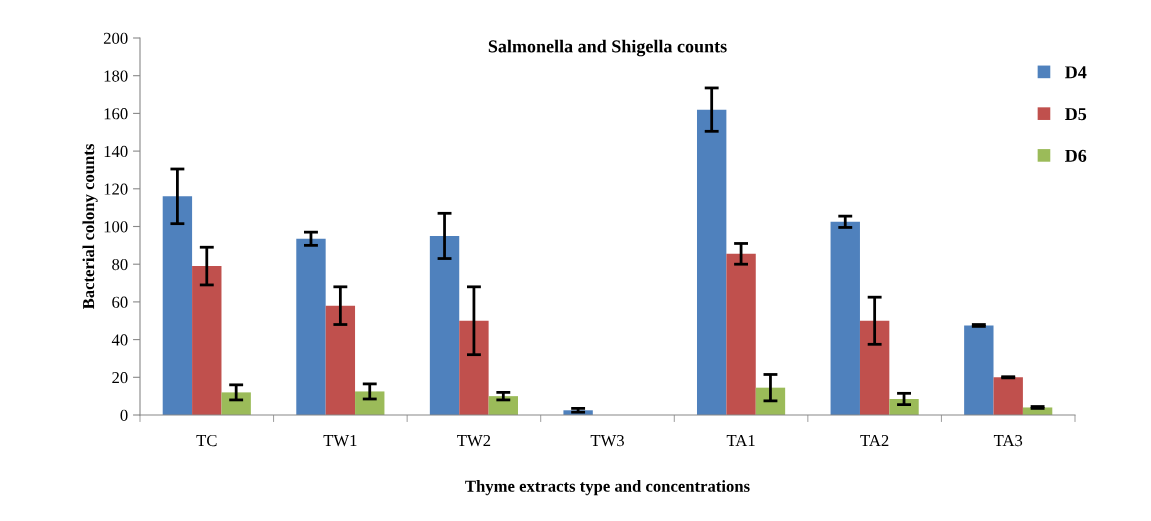  Describe the element at coordinates (1076, 114) in the screenshot. I see `legend-label: D5` at that location.